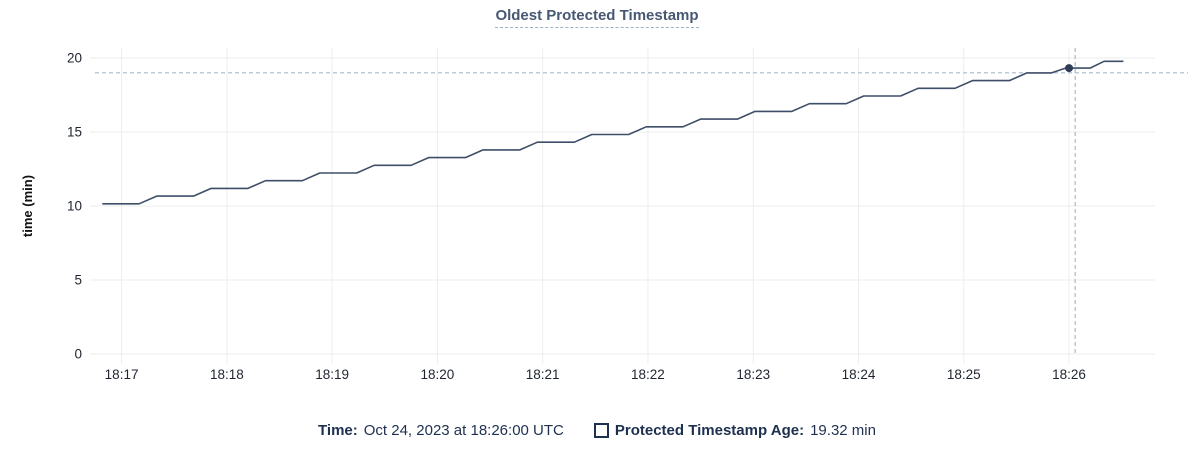 The width and height of the screenshot is (1194, 466). What do you see at coordinates (753, 374) in the screenshot?
I see `x-tick-label: 18:23` at bounding box center [753, 374].